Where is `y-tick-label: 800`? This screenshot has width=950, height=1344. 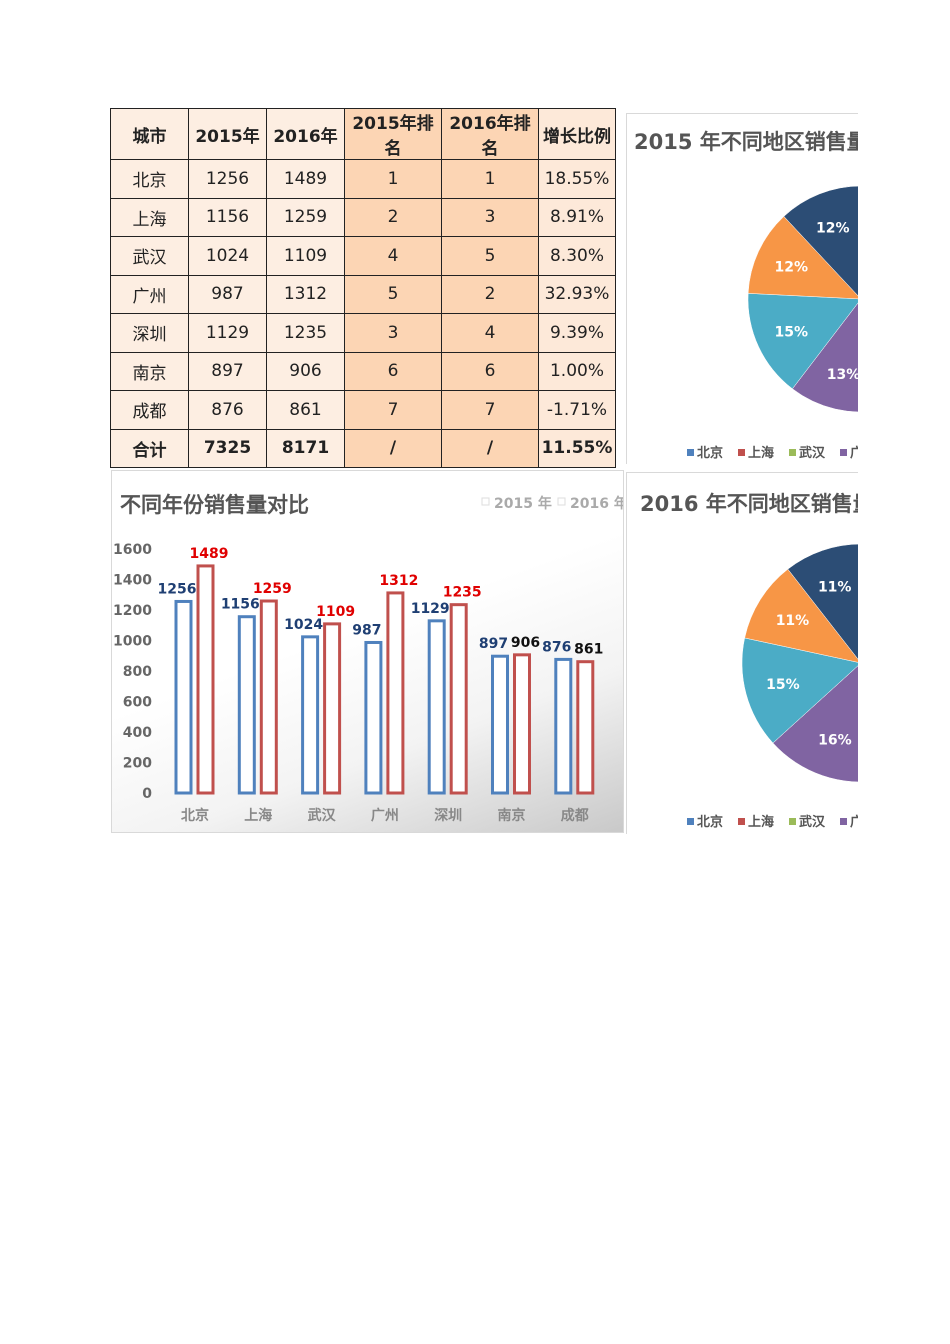
y-tick-label: 800 is located at coordinates (137, 672).